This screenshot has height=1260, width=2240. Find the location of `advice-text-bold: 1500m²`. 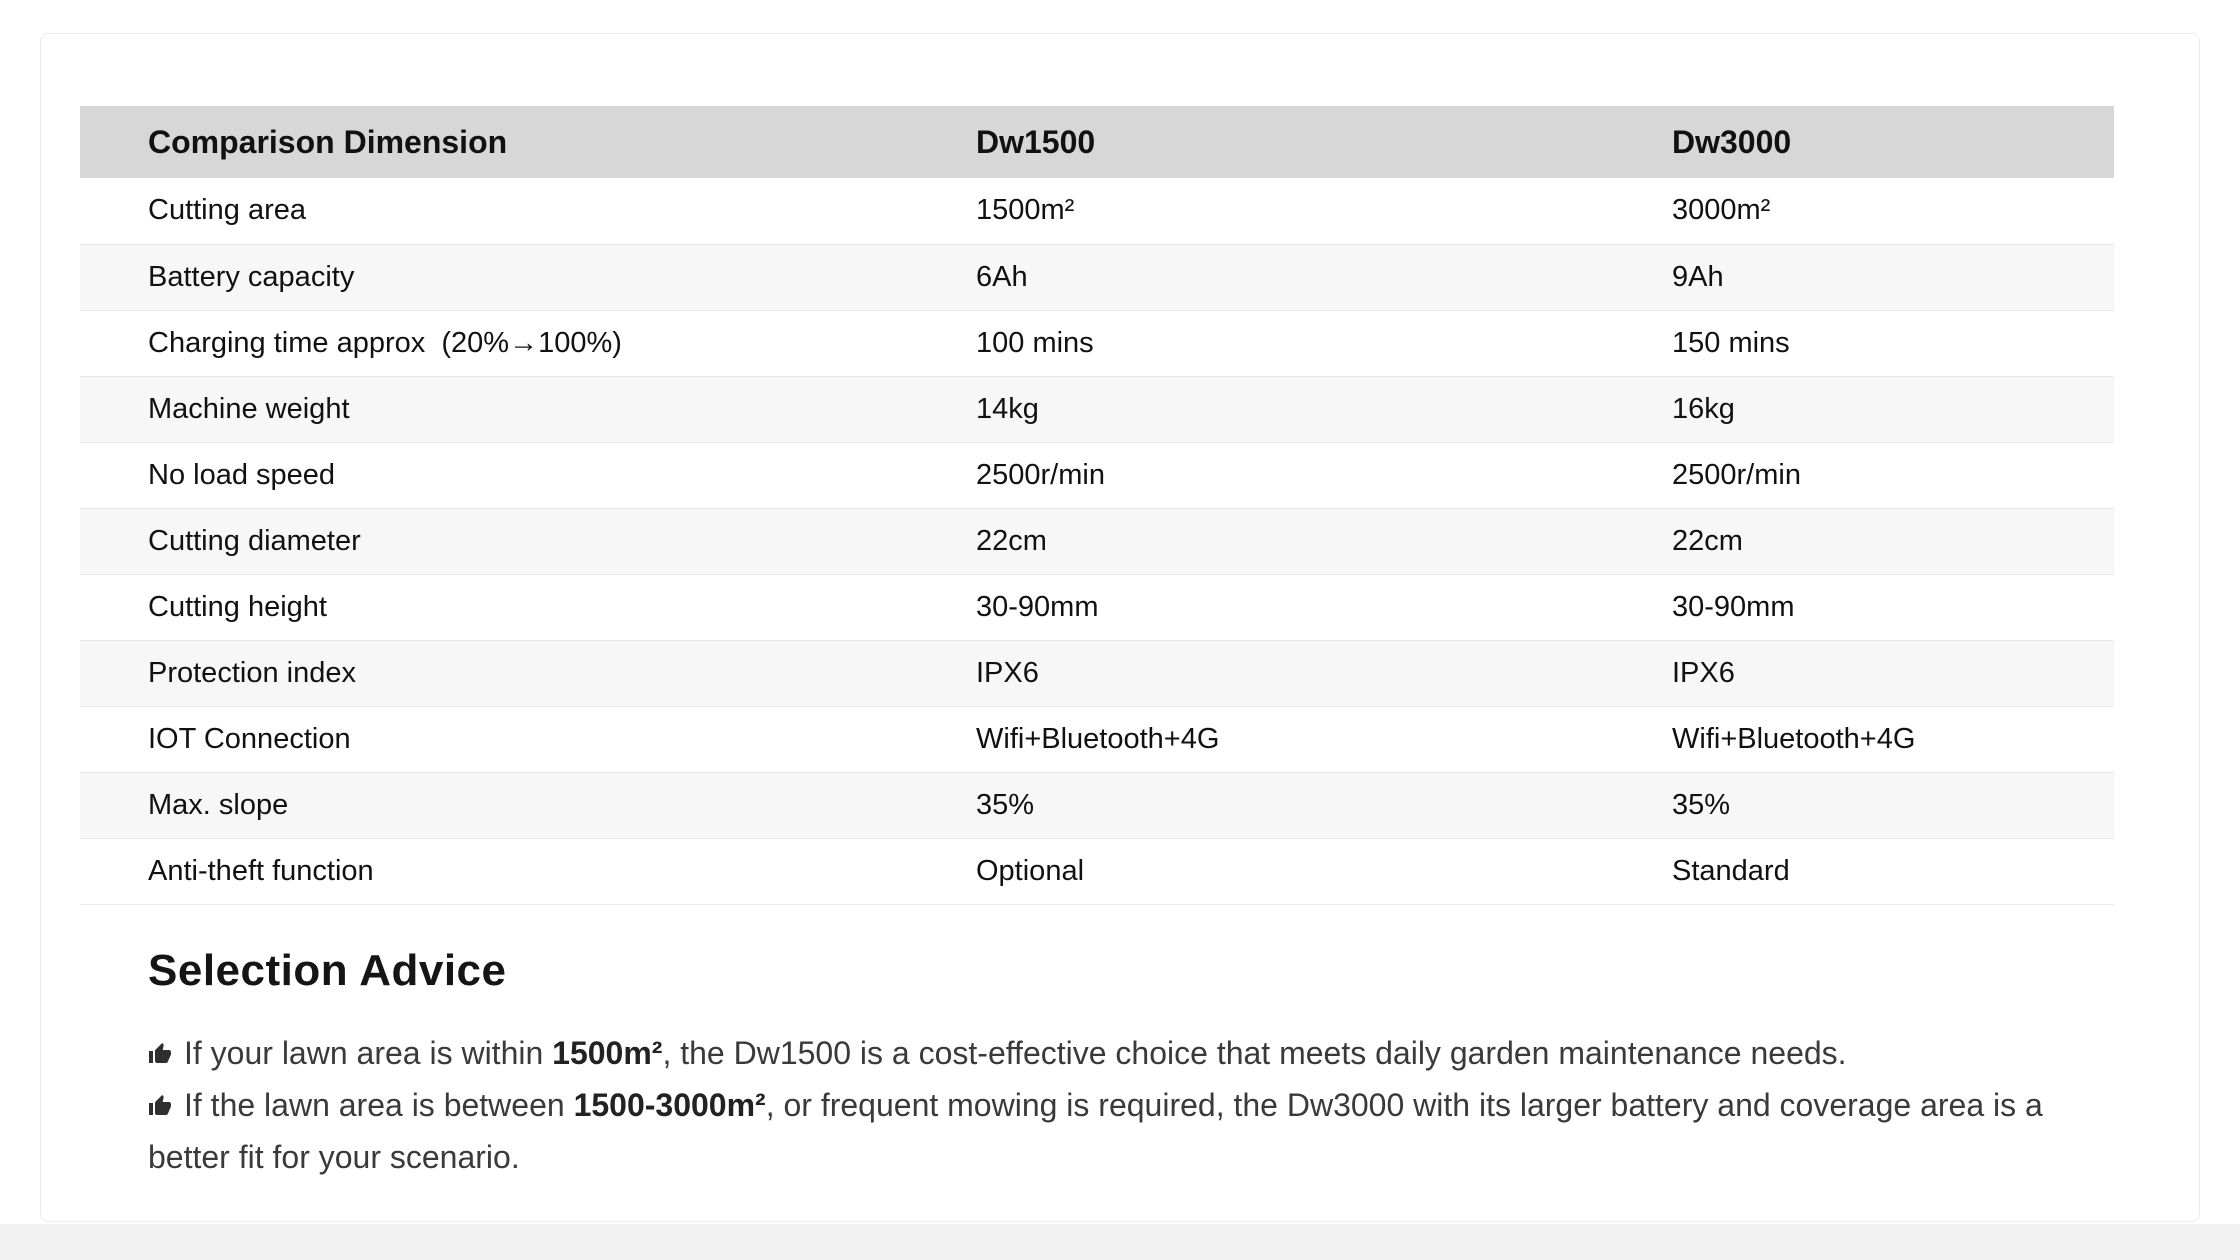

advice-text-bold: 1500m² is located at coordinates (607, 1052).